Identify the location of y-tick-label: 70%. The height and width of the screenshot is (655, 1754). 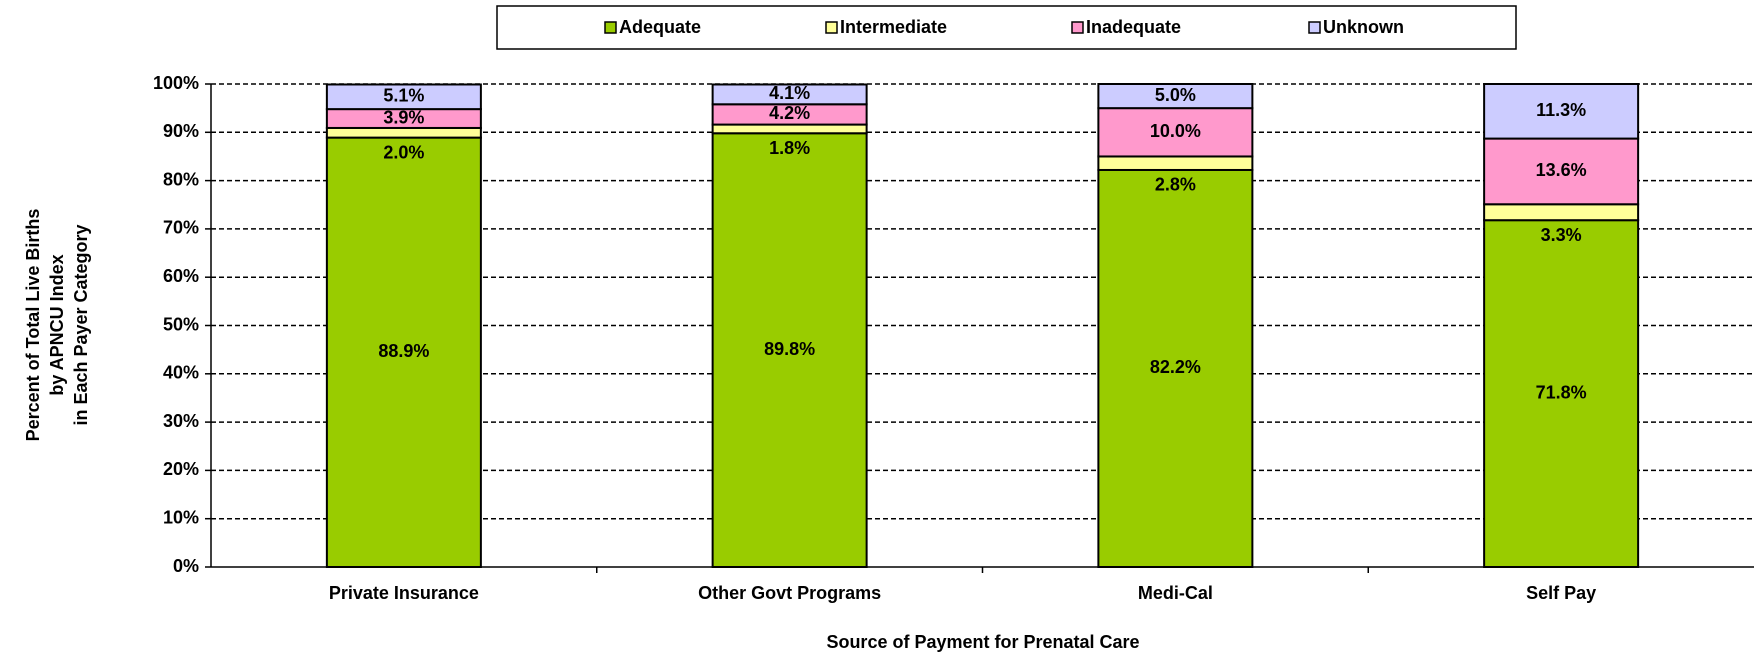
(181, 228).